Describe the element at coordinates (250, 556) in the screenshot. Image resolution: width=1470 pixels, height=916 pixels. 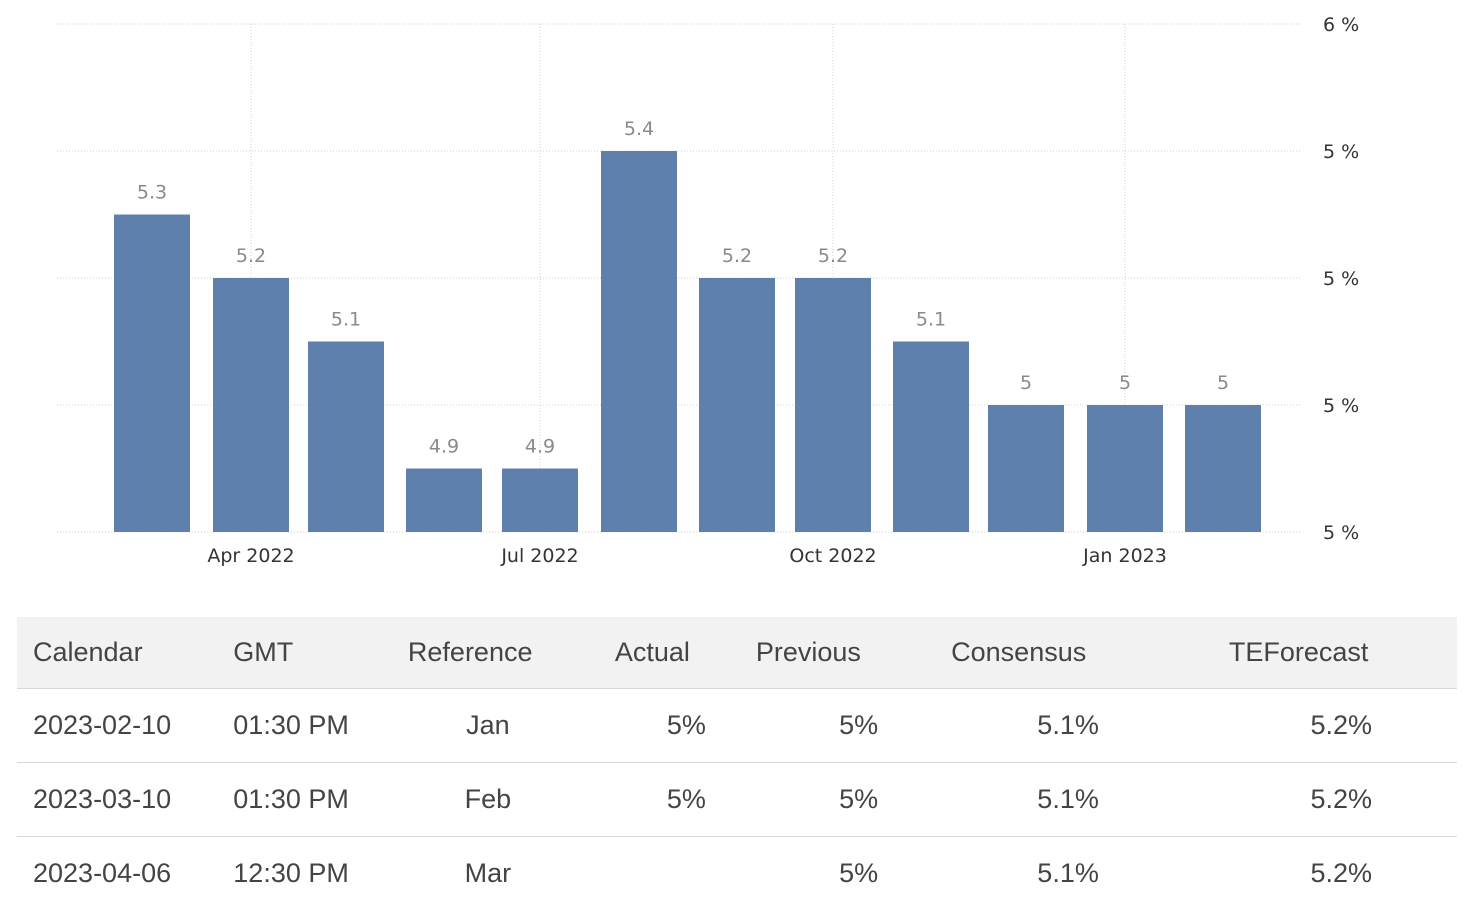
I see `x-tick-label: Apr 2022` at that location.